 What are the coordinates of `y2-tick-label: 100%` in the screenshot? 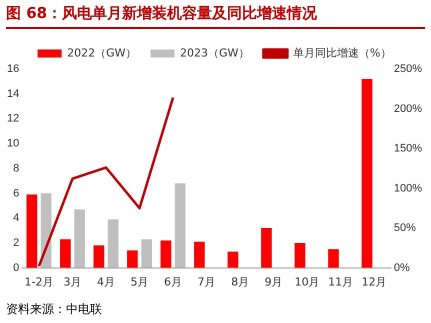 It's located at (408, 188).